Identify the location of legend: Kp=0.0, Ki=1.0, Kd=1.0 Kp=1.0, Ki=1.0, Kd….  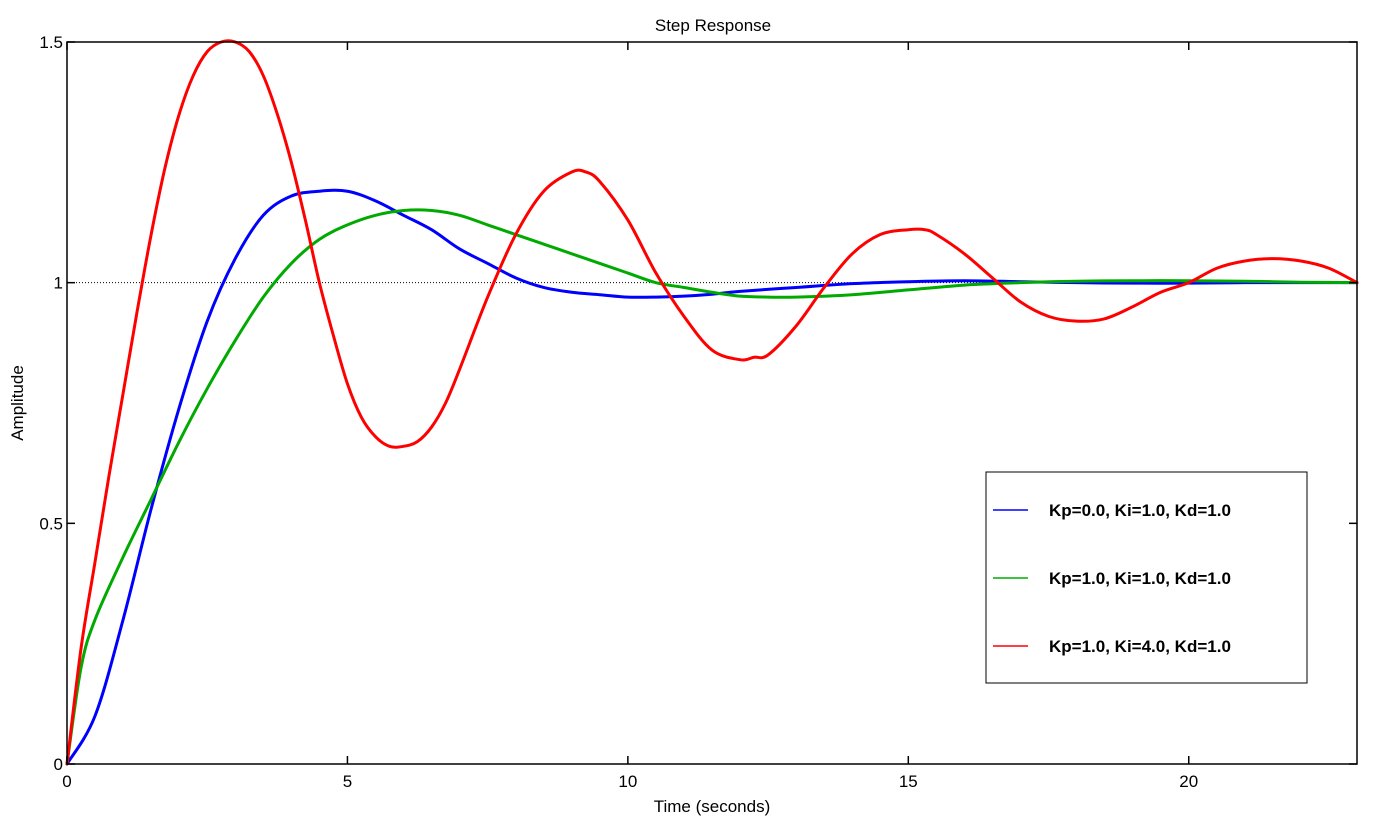
(1146, 577).